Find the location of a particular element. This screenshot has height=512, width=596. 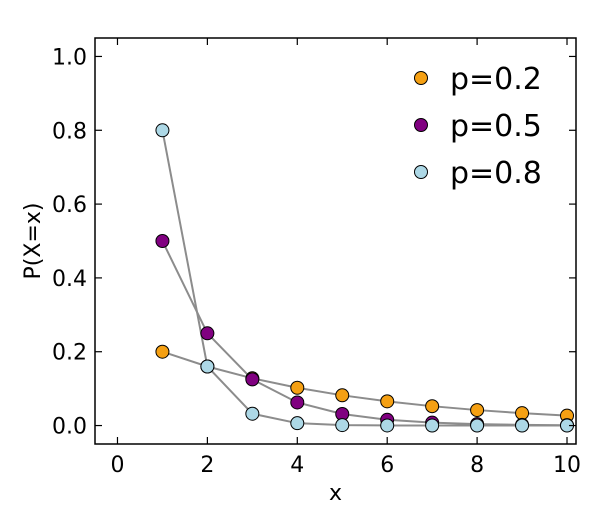

series-line is located at coordinates (365, 383).